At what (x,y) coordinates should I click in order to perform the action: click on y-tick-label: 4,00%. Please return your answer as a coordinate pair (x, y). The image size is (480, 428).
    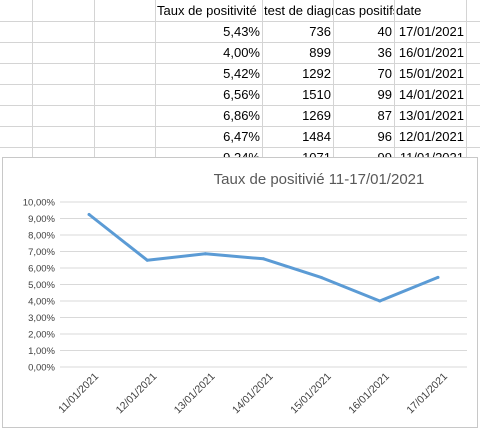
    Looking at the image, I should click on (41, 302).